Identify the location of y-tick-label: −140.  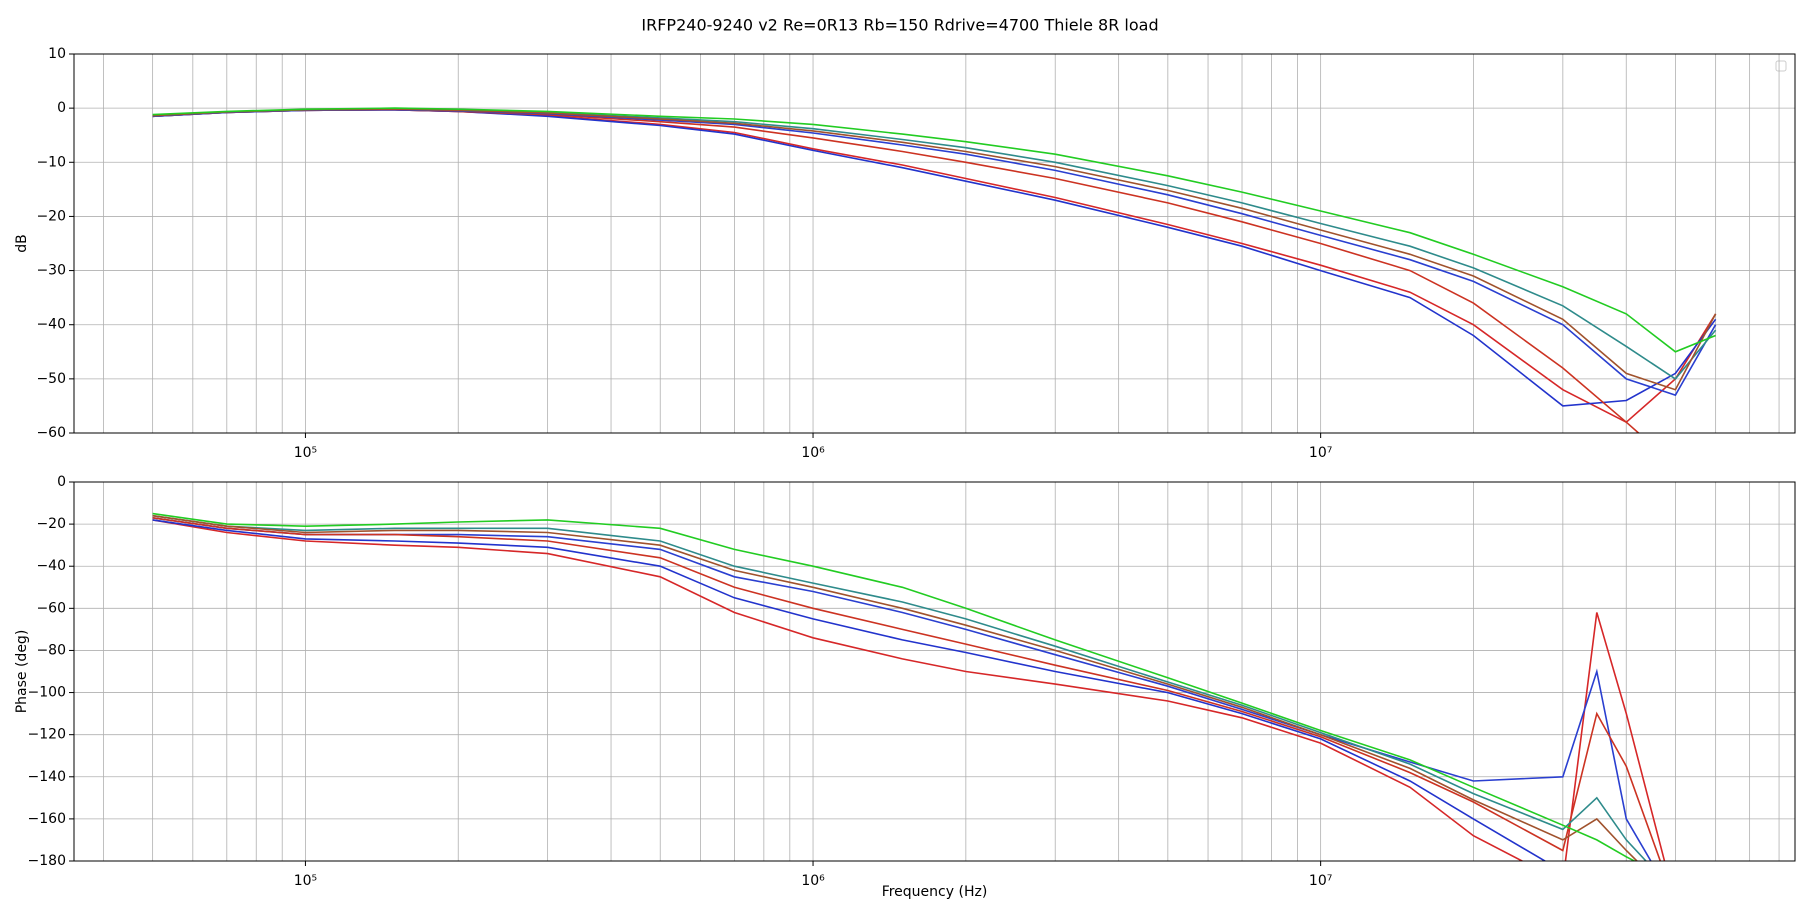
(47, 777).